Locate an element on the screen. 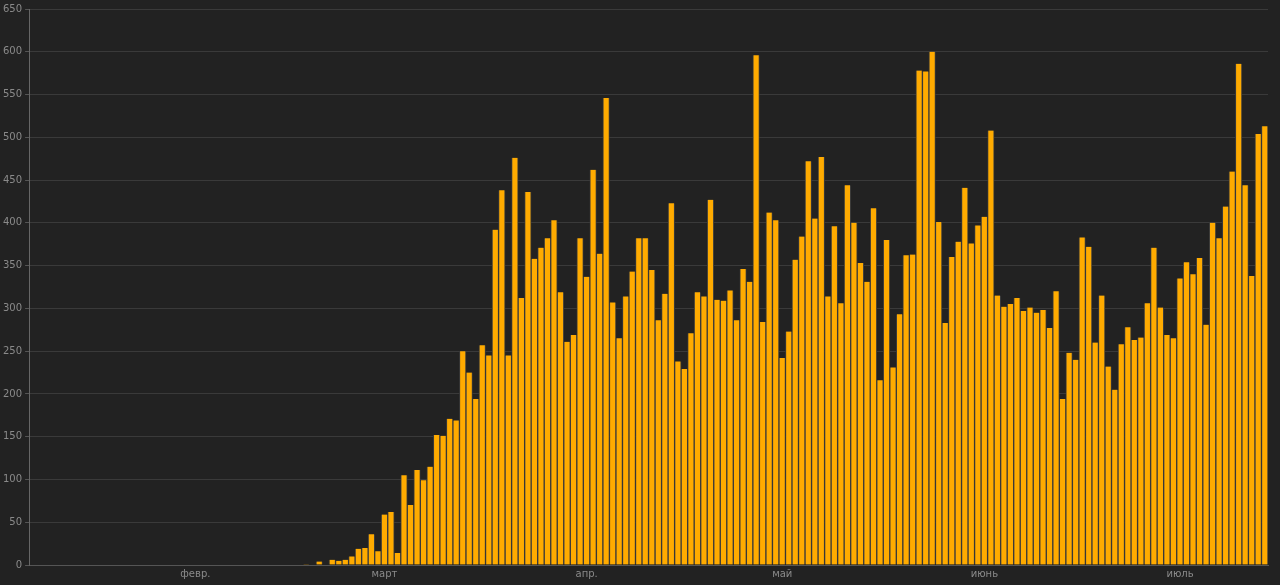  y-tick-label: 50 is located at coordinates (16, 521).